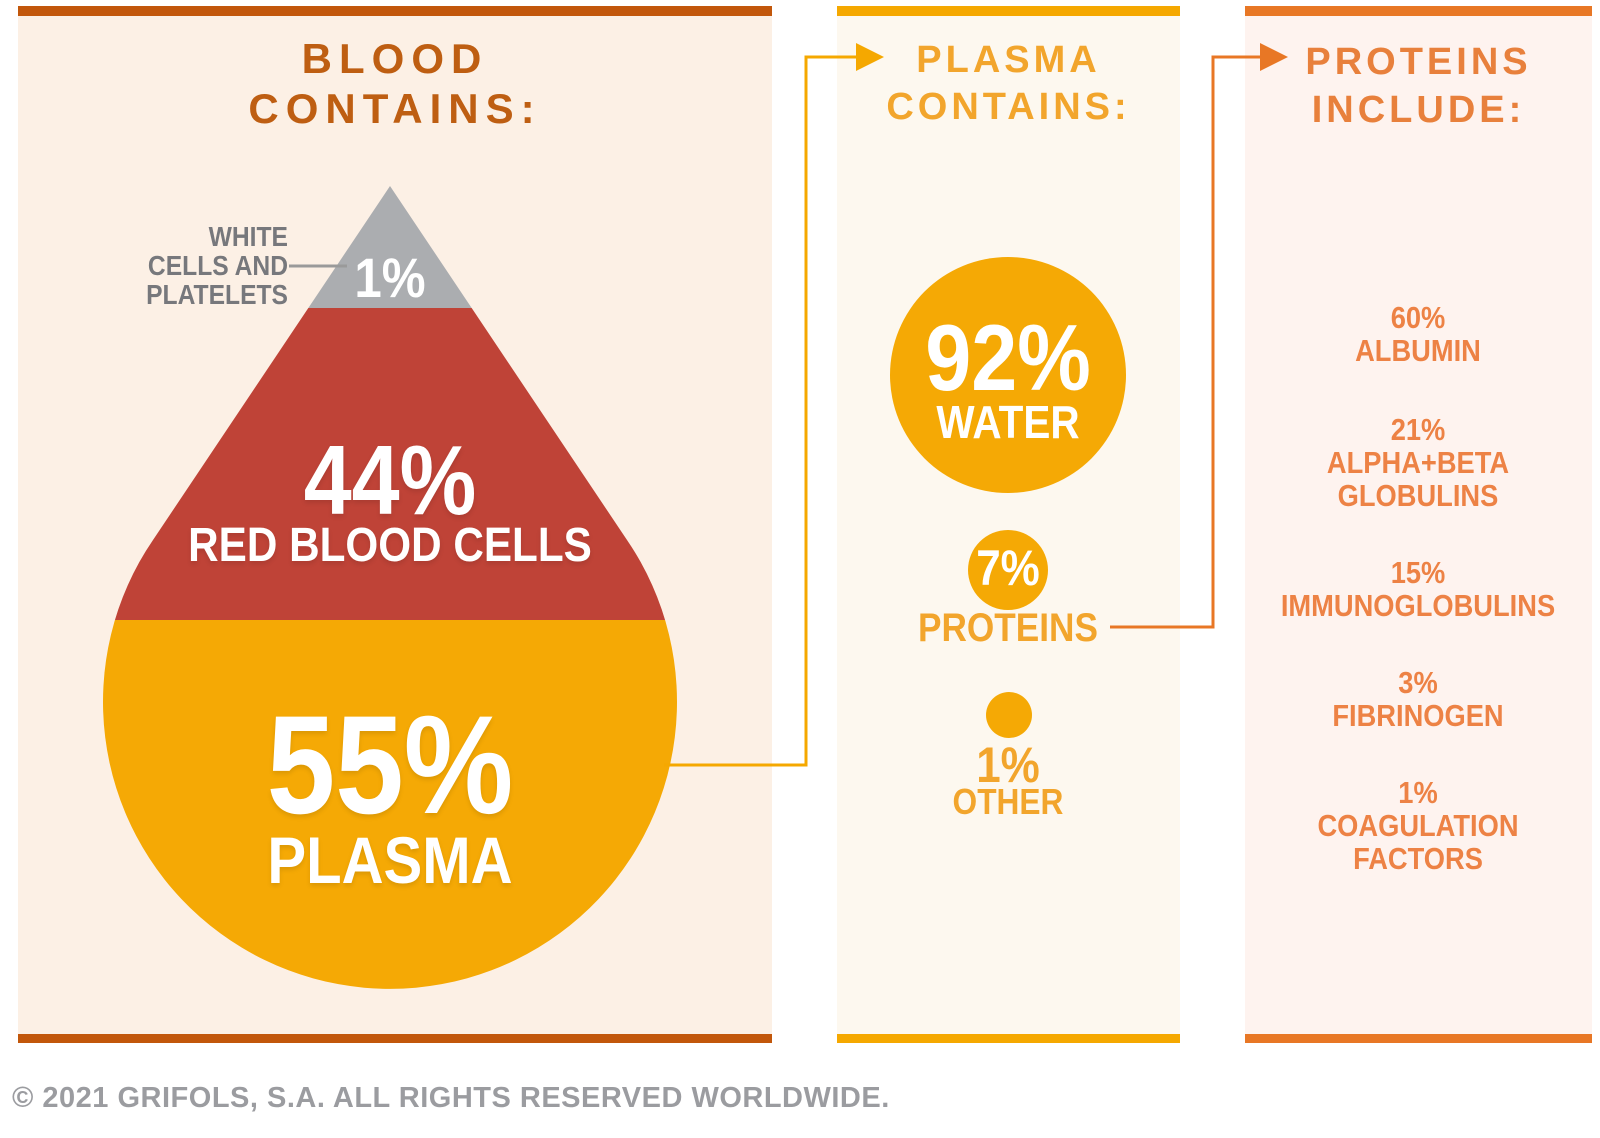  I want to click on red-cells-pct: 44%, so click(390, 480).